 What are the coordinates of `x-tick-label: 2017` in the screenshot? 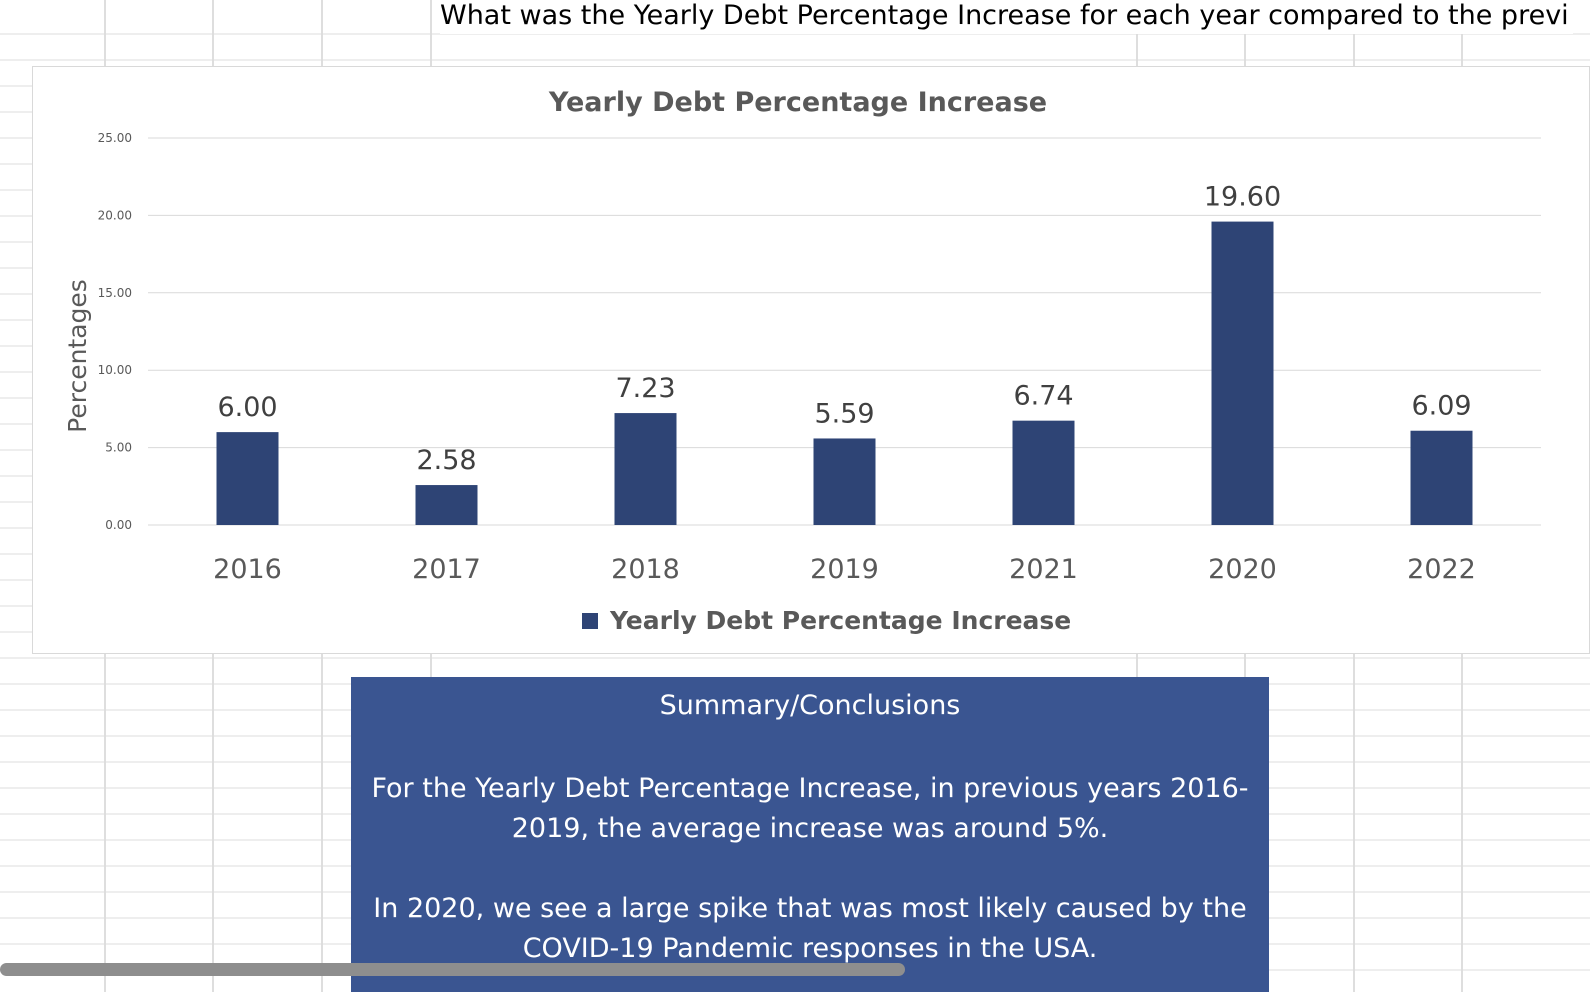 It's located at (446, 569).